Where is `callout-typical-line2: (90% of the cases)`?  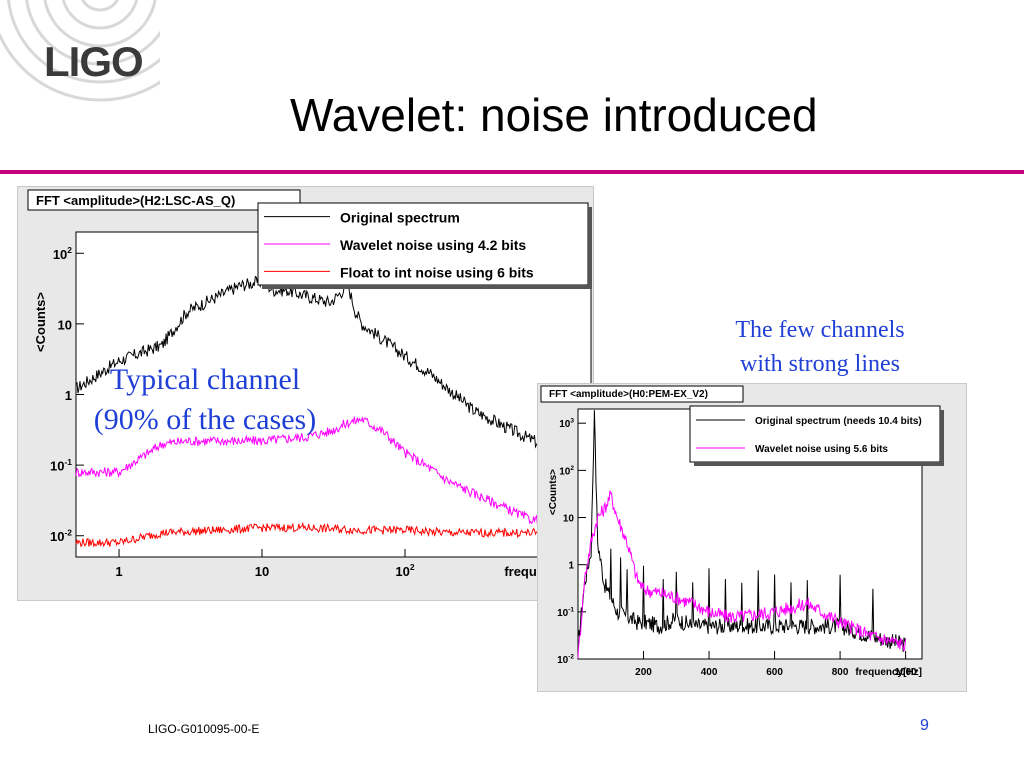
callout-typical-line2: (90% of the cases) is located at coordinates (205, 419).